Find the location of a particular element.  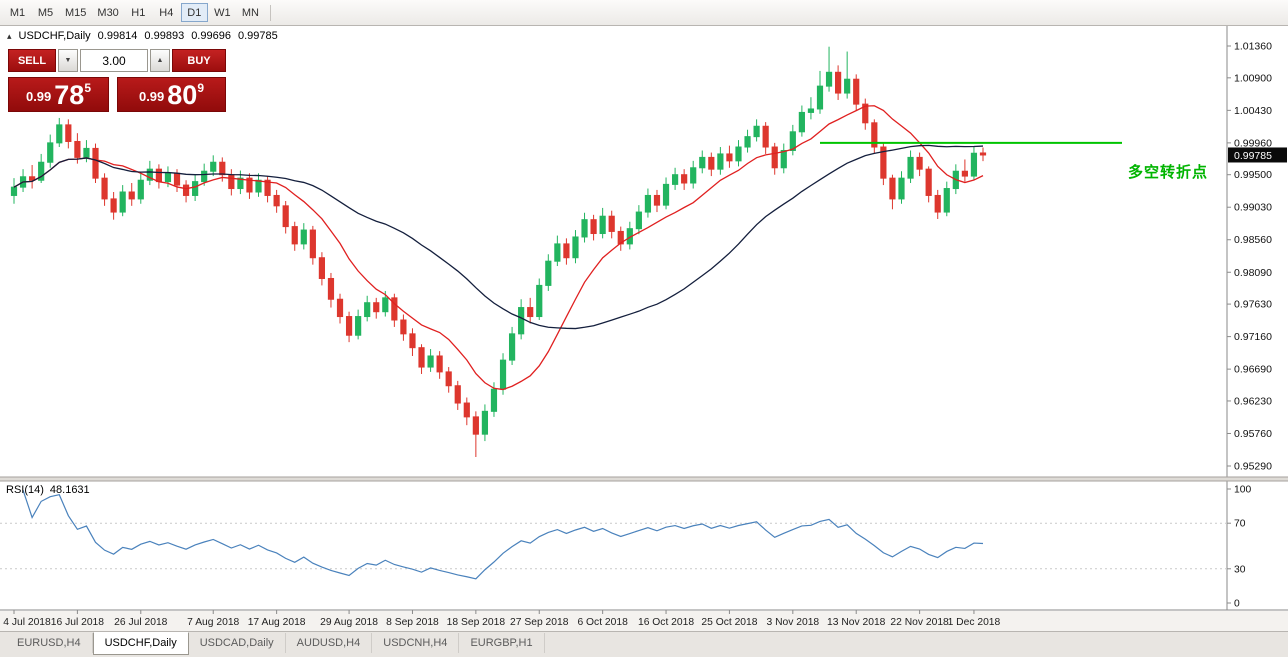

svg-text: 6 Oct 2018 is located at coordinates (602, 622).